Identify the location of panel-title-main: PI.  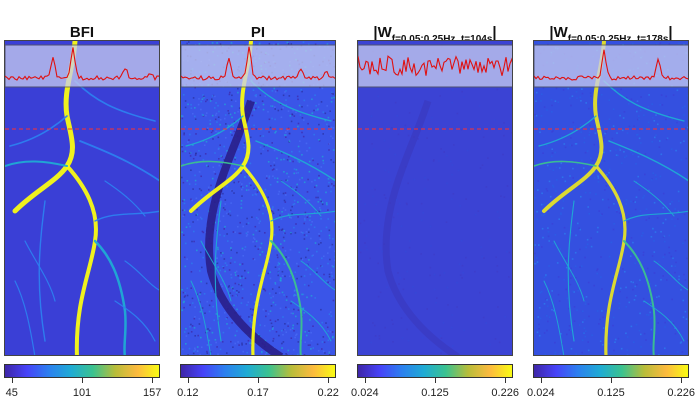
(258, 32).